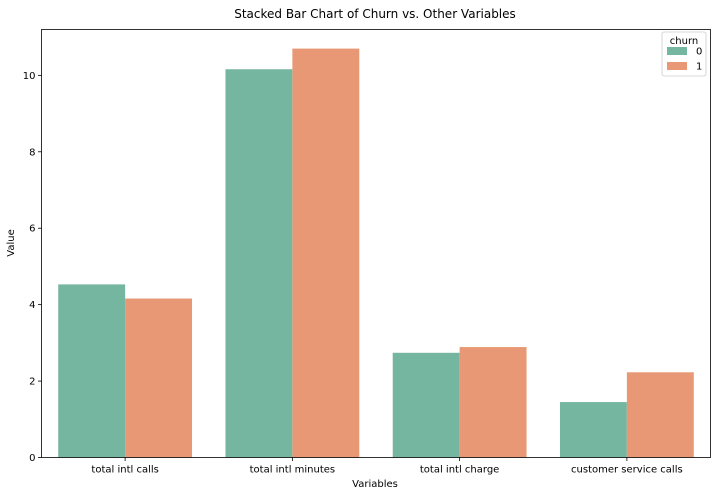 Image resolution: width=717 pixels, height=500 pixels. I want to click on x-tick-label: total intl charge, so click(459, 470).